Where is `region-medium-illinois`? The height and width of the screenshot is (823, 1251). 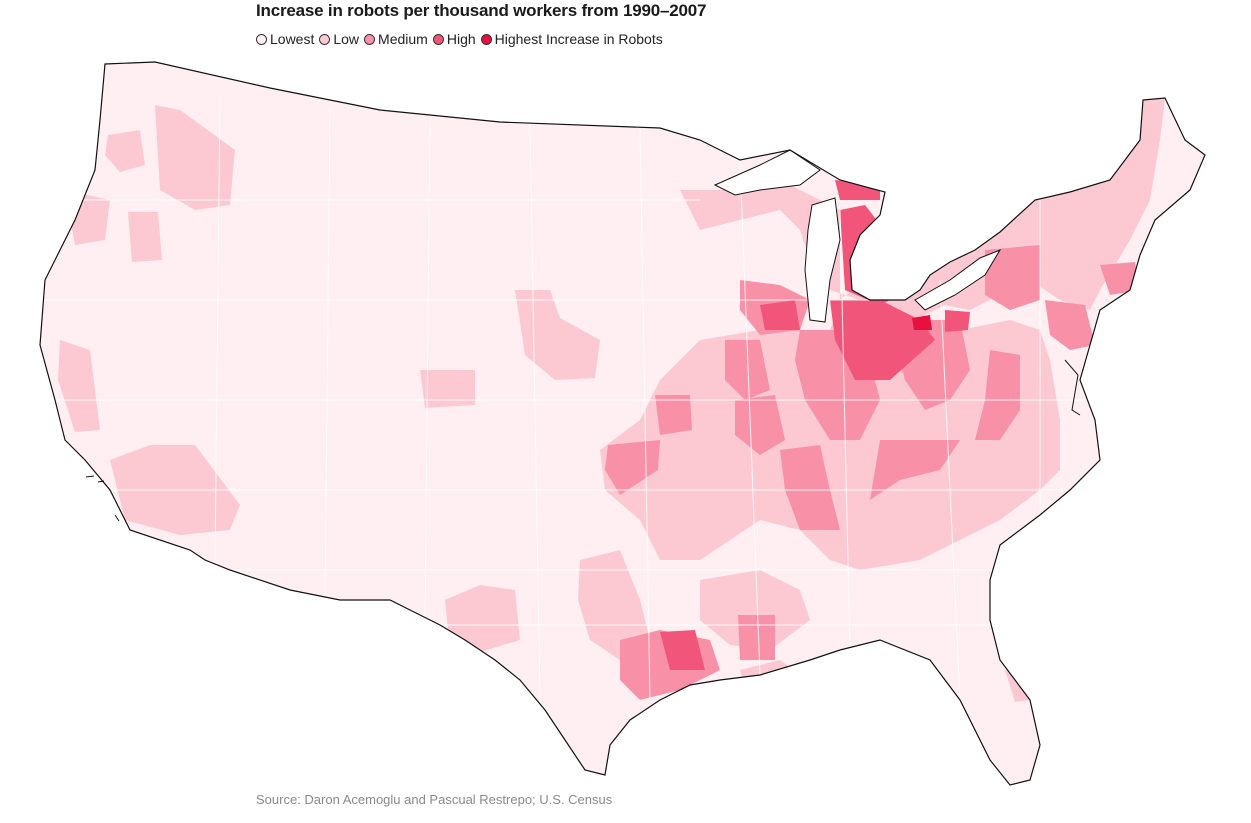
region-medium-illinois is located at coordinates (747, 370).